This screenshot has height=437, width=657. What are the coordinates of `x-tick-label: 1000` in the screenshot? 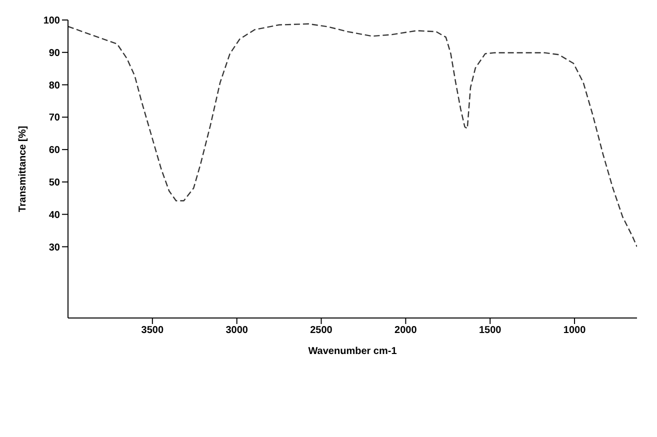 It's located at (574, 330).